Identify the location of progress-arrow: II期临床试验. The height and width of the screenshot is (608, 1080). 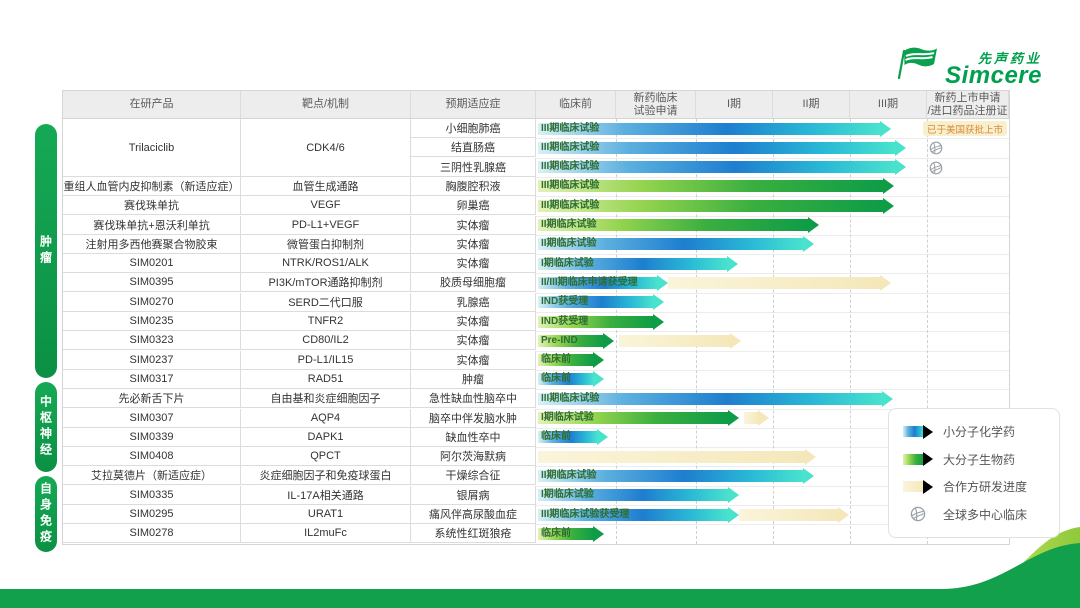
(676, 244).